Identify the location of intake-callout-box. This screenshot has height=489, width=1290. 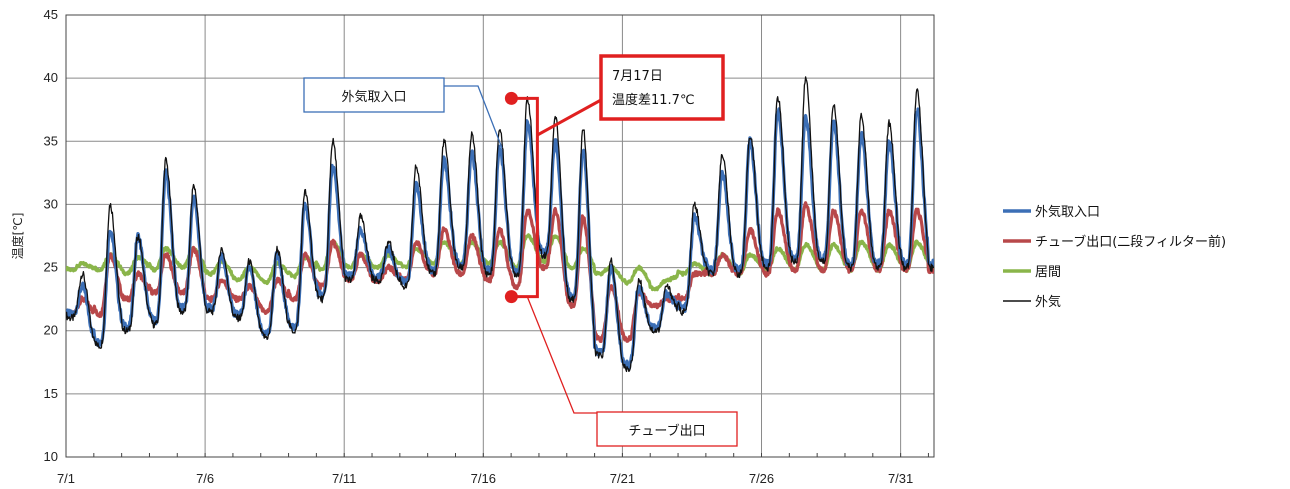
(374, 95).